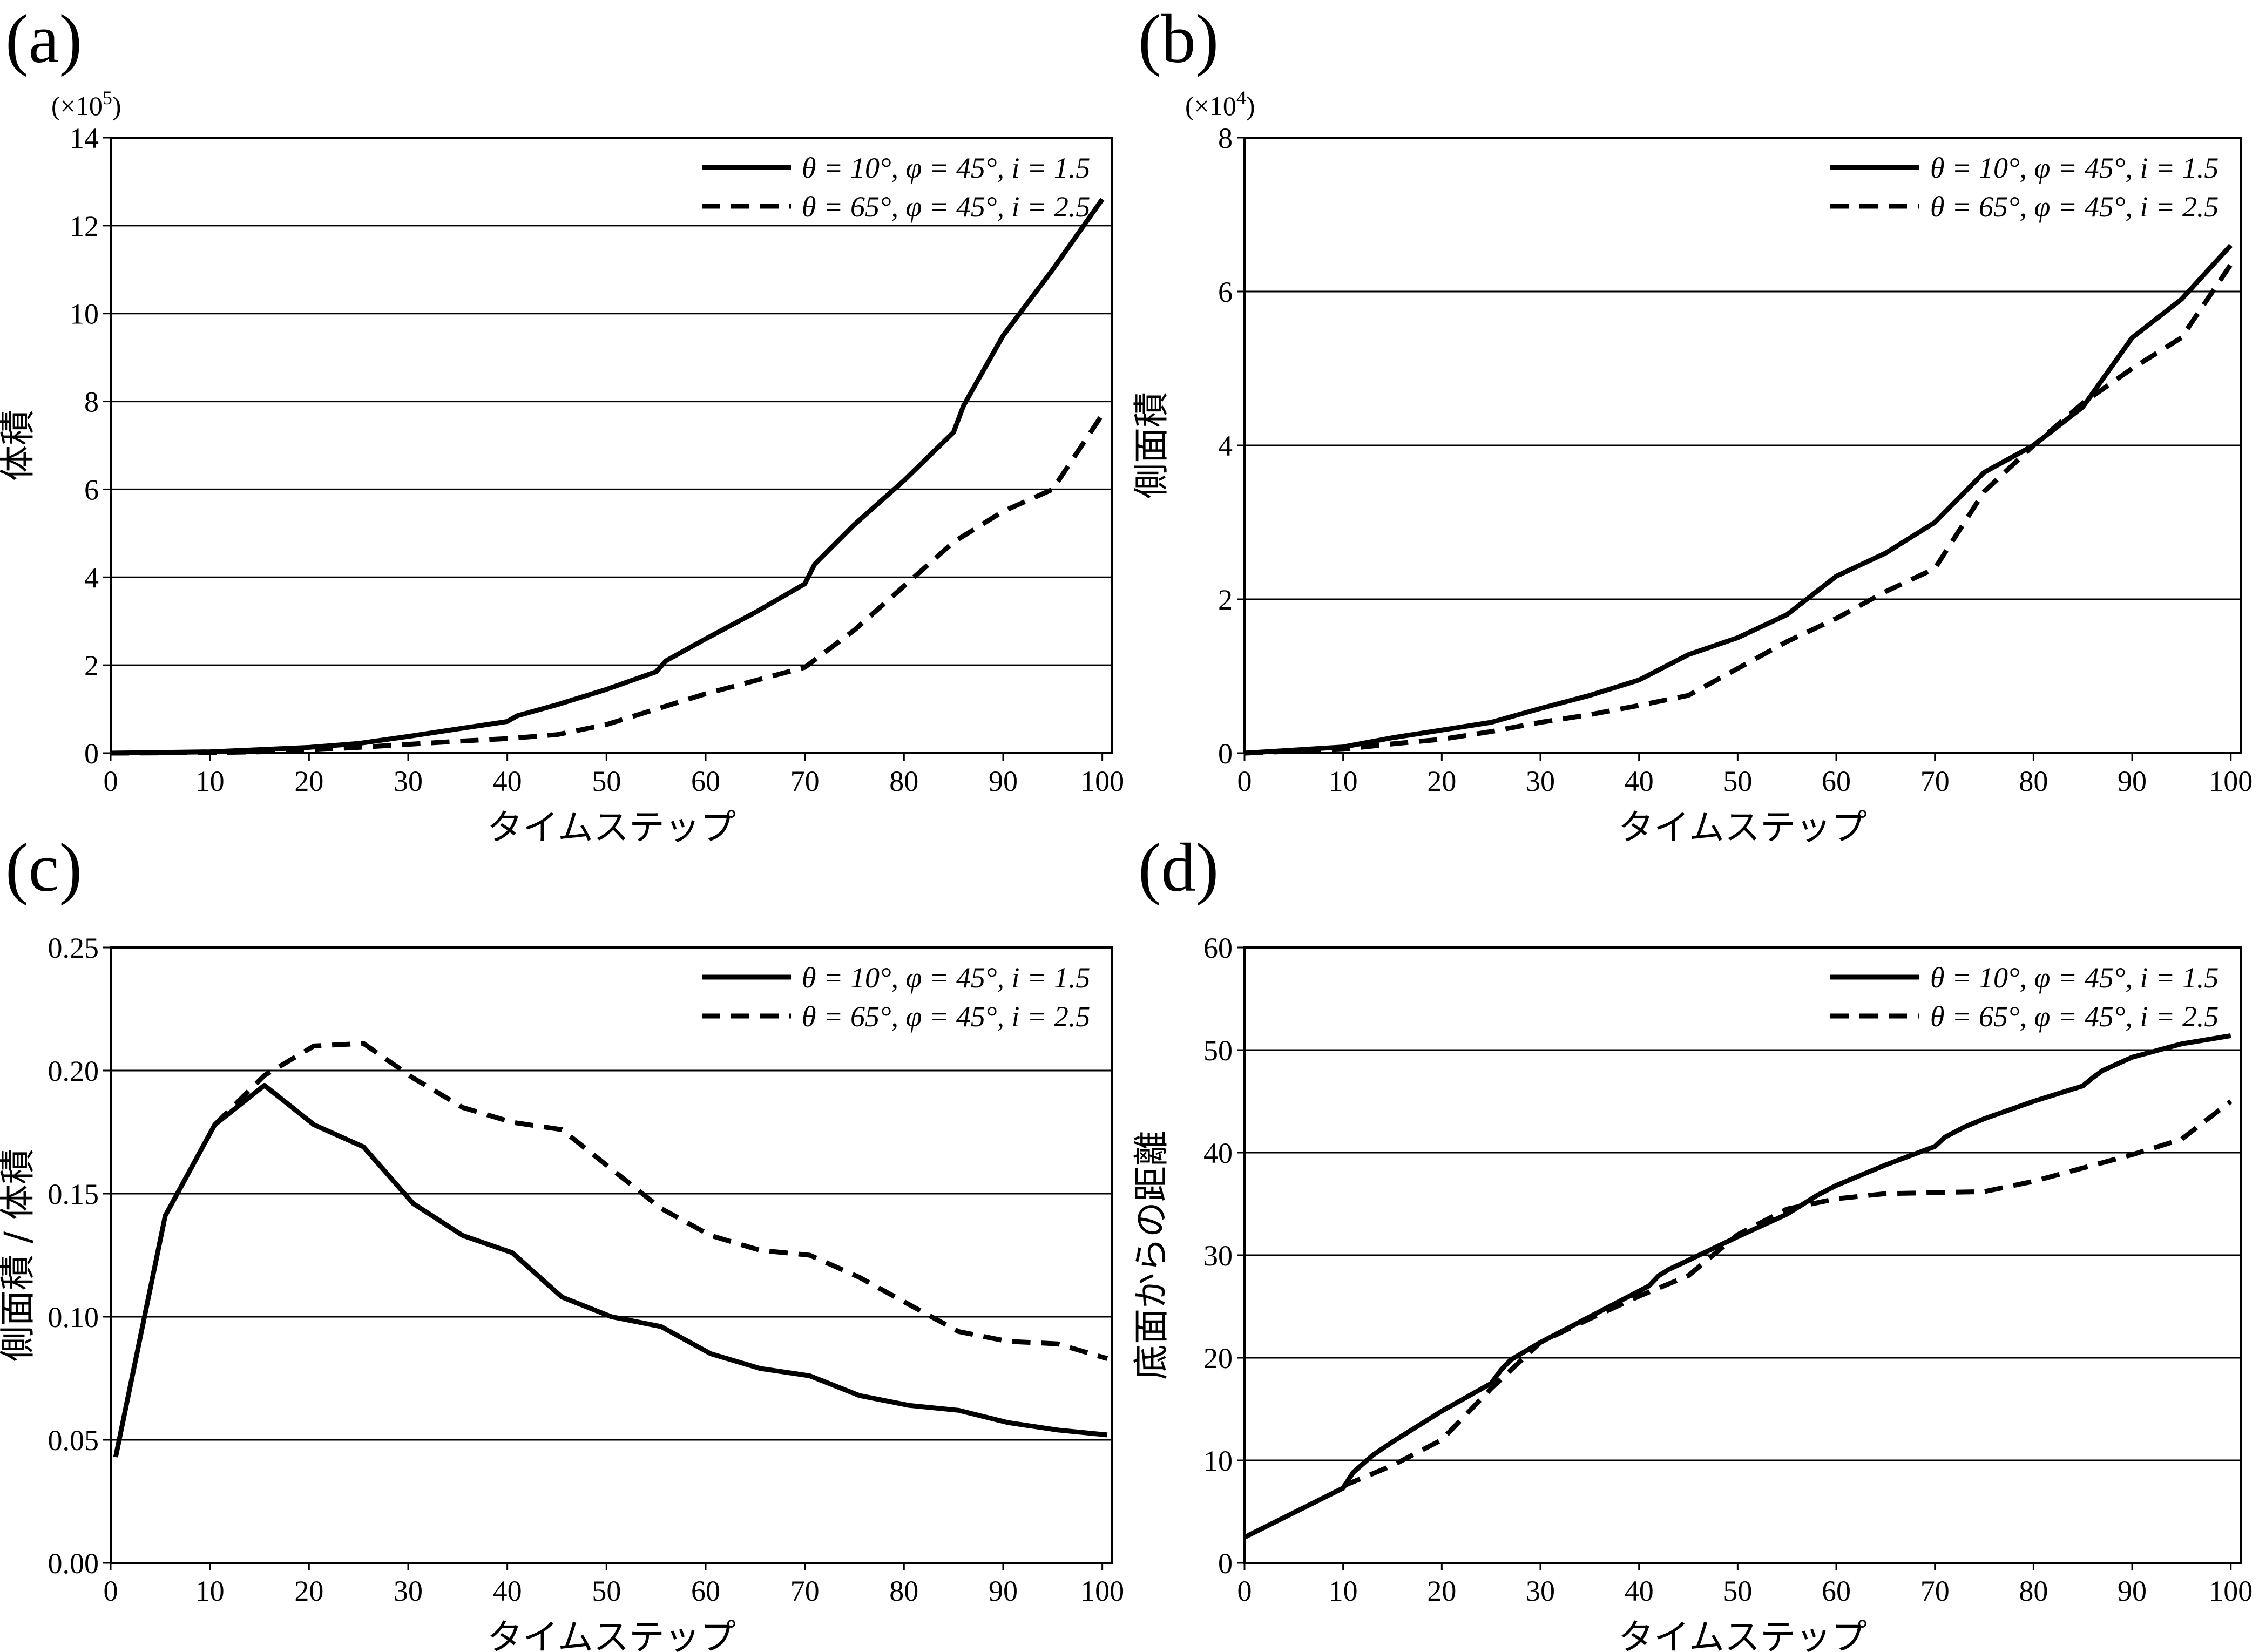 The height and width of the screenshot is (1652, 2259). What do you see at coordinates (1151, 1255) in the screenshot?
I see `y-axis-label: 底面からの距離` at bounding box center [1151, 1255].